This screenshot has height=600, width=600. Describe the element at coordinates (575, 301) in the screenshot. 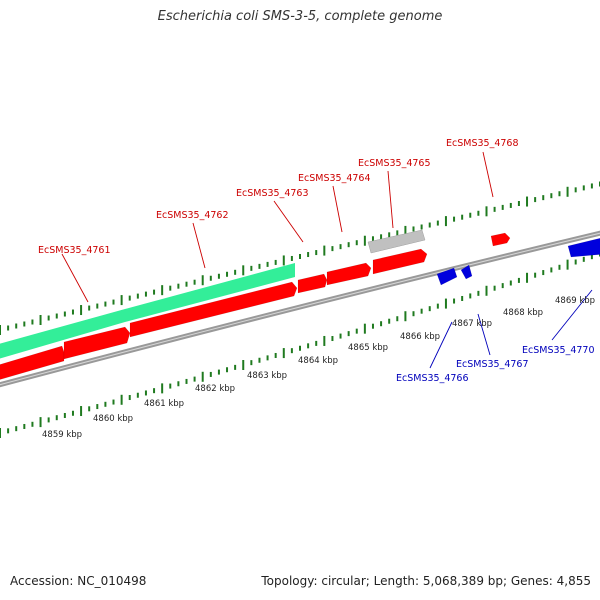

I see `position-label: 4869 kbp` at that location.